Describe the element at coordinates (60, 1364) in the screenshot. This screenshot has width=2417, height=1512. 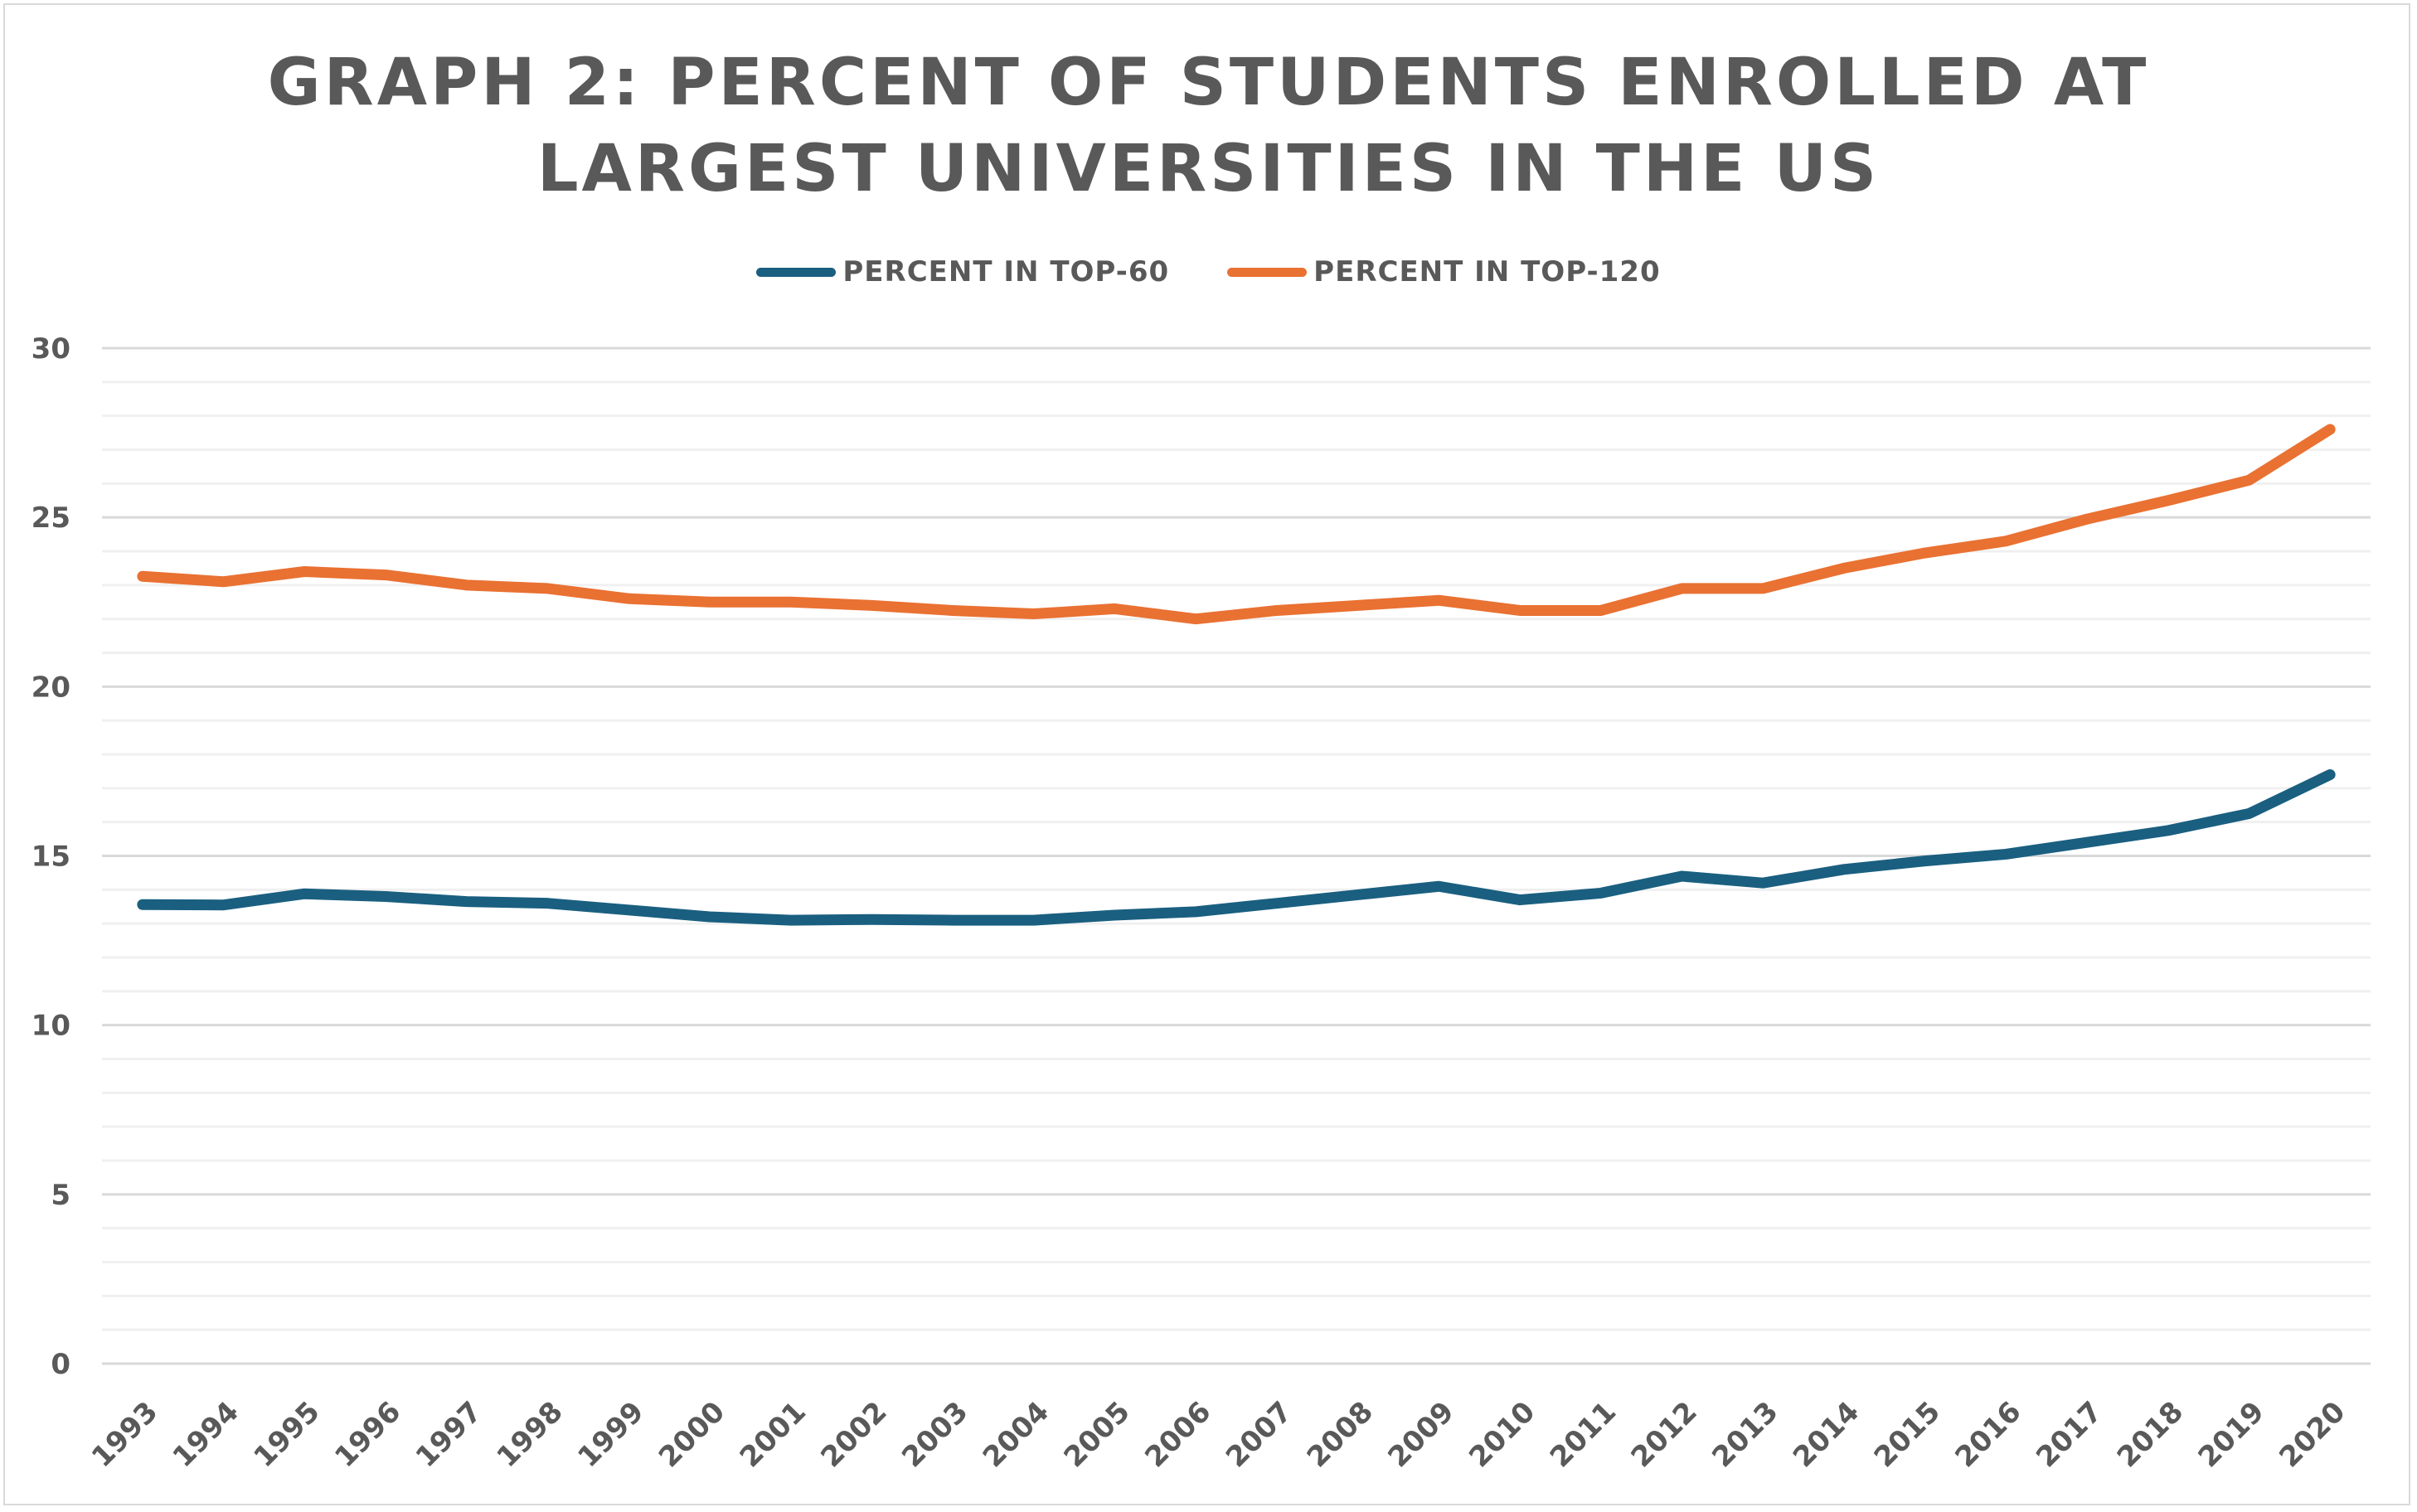
I see `y-tick-label: 0` at that location.